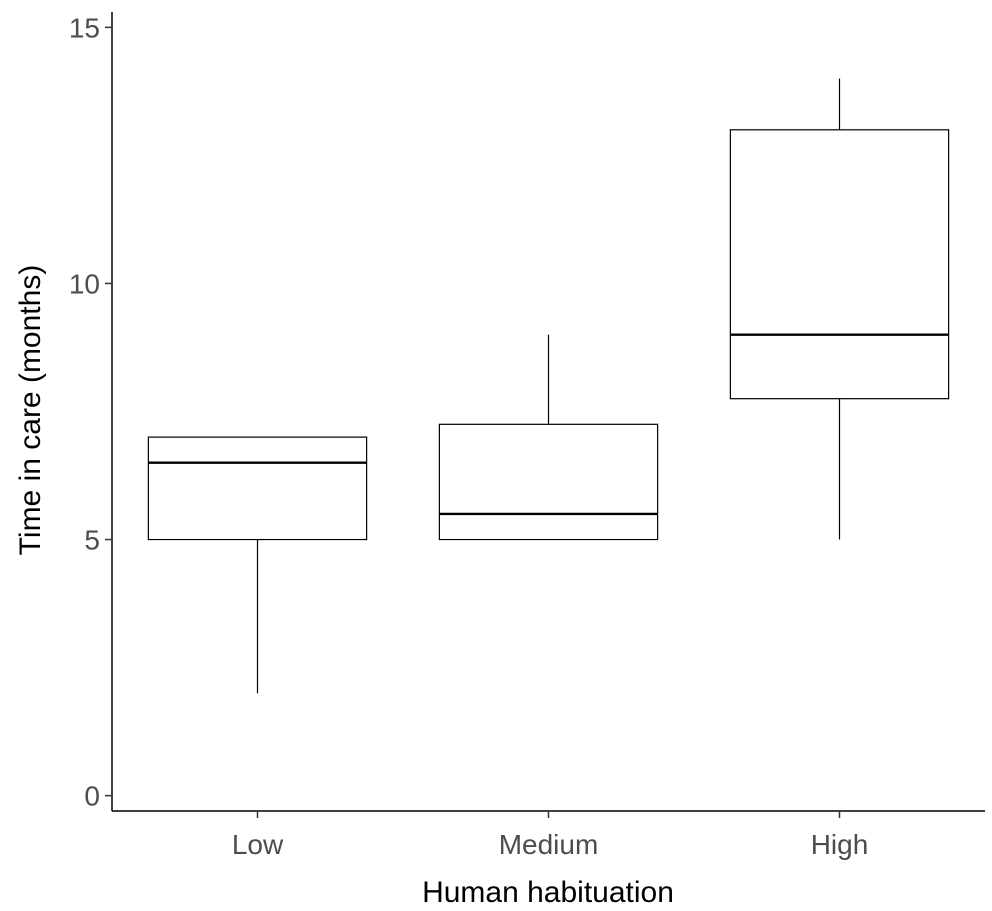 The image size is (992, 911). Describe the element at coordinates (92, 796) in the screenshot. I see `y-tick-label: 0` at that location.